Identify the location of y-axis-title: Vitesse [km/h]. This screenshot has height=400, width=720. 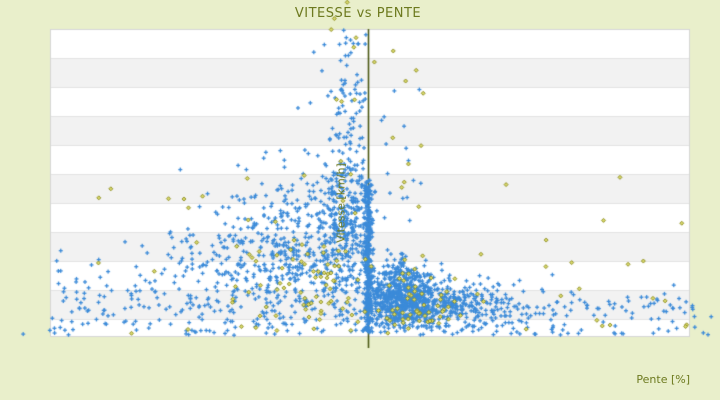
(341, 203).